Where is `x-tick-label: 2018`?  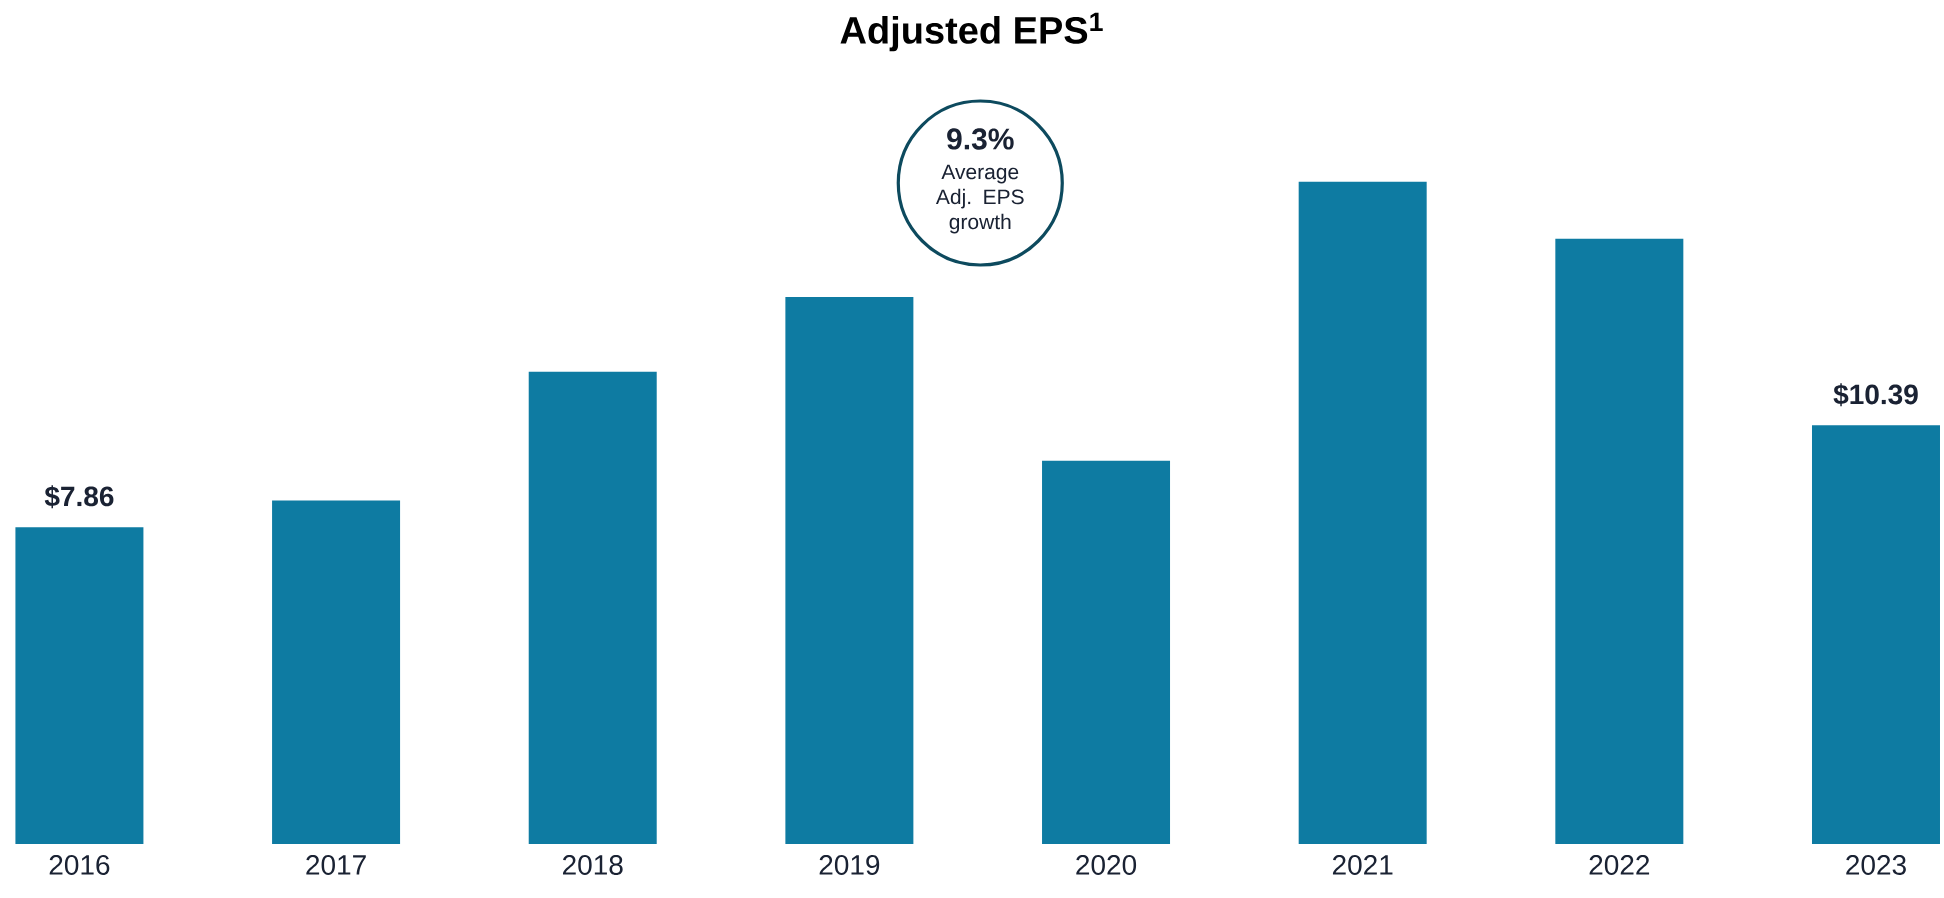 x-tick-label: 2018 is located at coordinates (592, 865).